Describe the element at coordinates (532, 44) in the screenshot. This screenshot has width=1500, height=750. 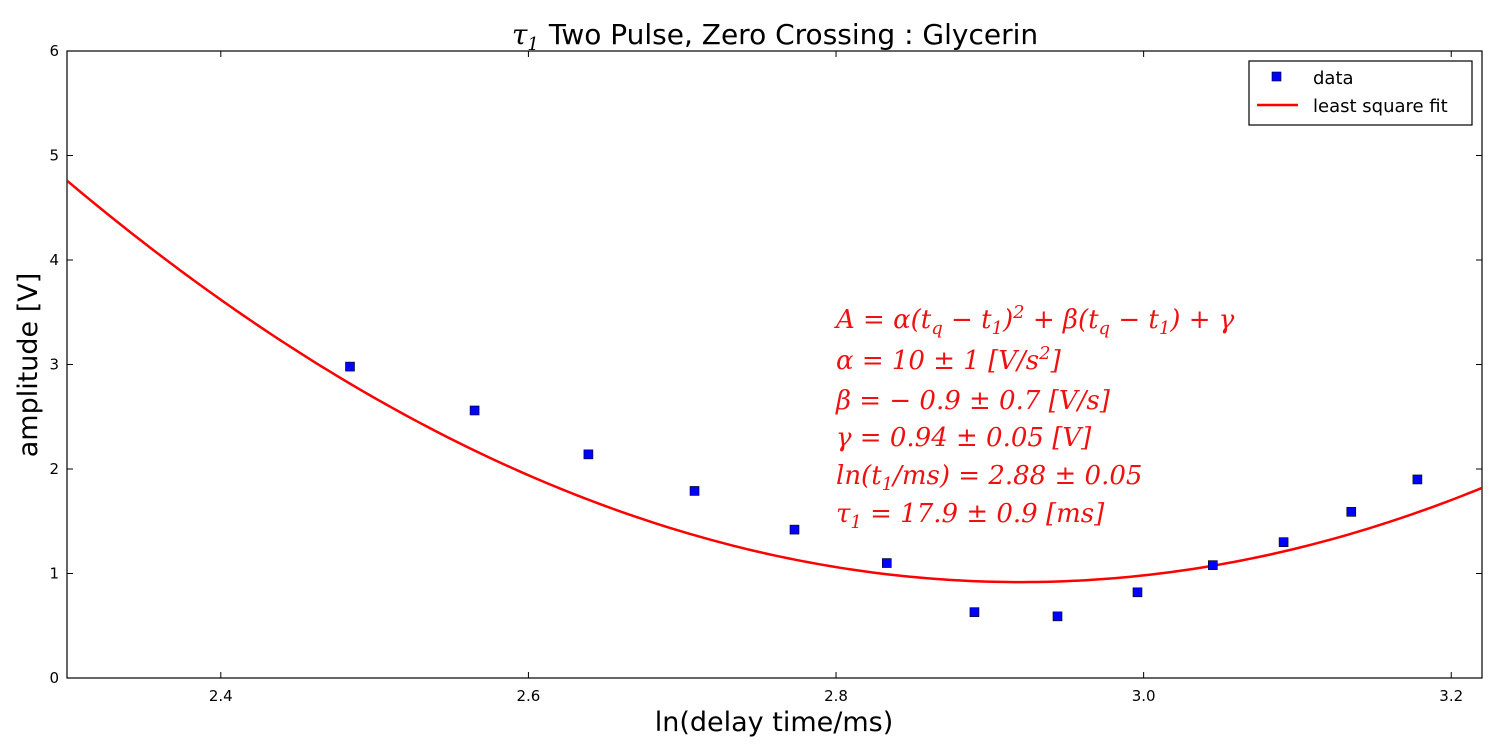
I see `chart-title-symbol-sub: 1` at that location.